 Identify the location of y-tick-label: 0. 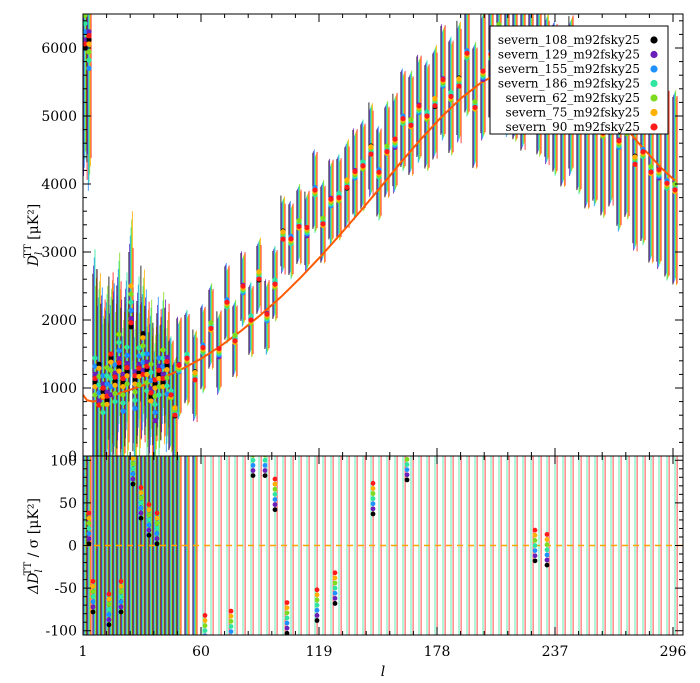
(72, 457).